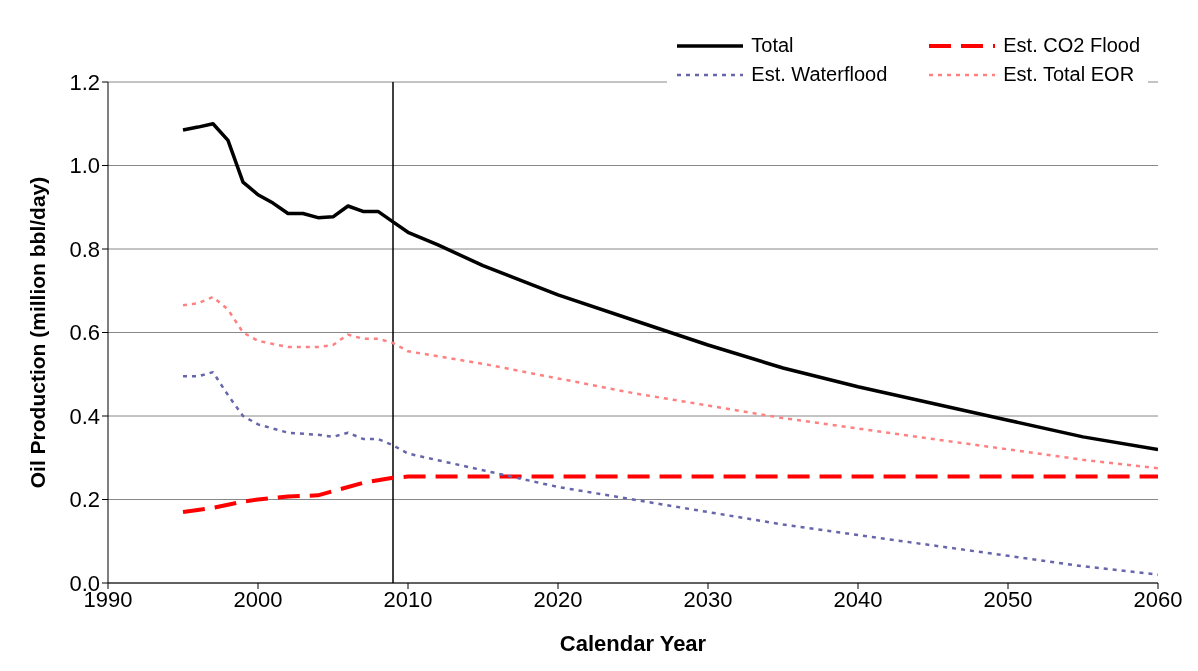 This screenshot has height=671, width=1198. Describe the element at coordinates (1158, 599) in the screenshot. I see `x-tick-label: 2060` at that location.